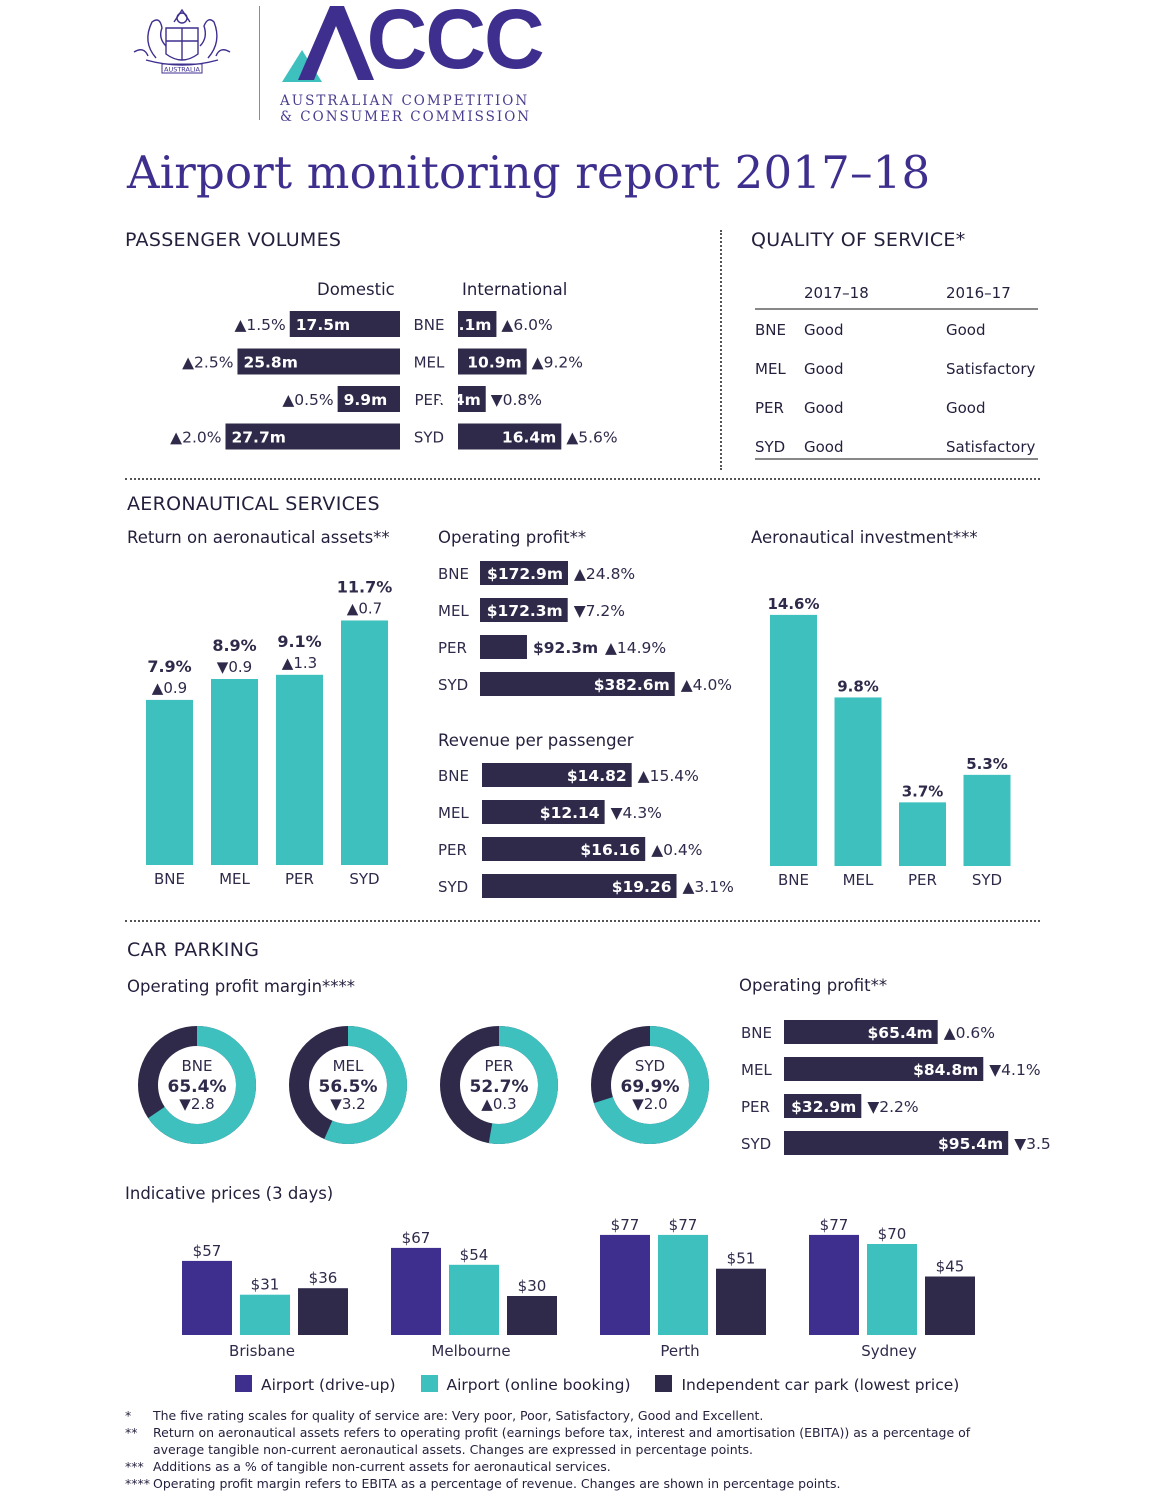 The height and width of the screenshot is (1500, 1170). I want to click on investment-category-label: PER, so click(922, 880).